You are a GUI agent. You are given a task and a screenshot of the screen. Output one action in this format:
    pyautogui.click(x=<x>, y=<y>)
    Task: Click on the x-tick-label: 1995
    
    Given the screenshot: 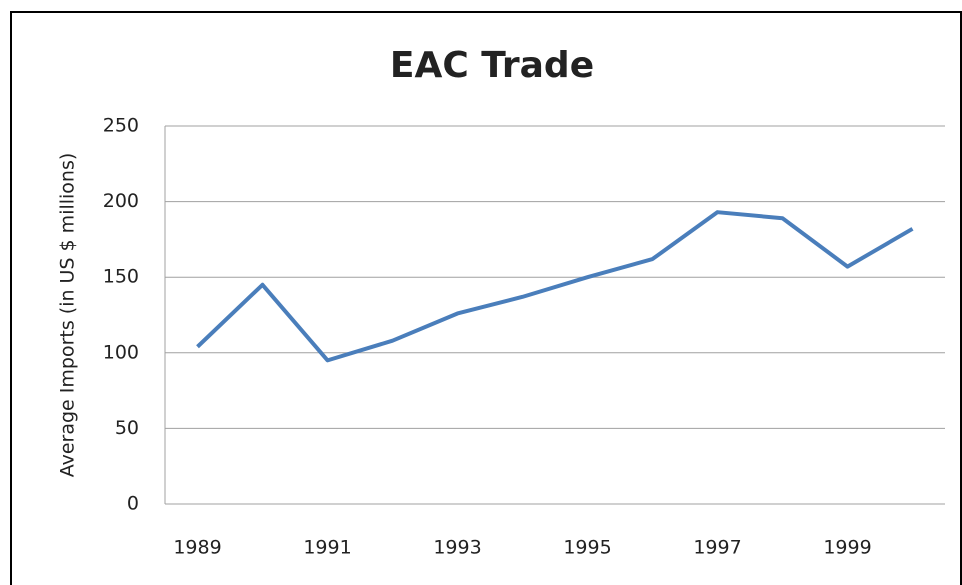 What is the action you would take?
    pyautogui.click(x=587, y=548)
    